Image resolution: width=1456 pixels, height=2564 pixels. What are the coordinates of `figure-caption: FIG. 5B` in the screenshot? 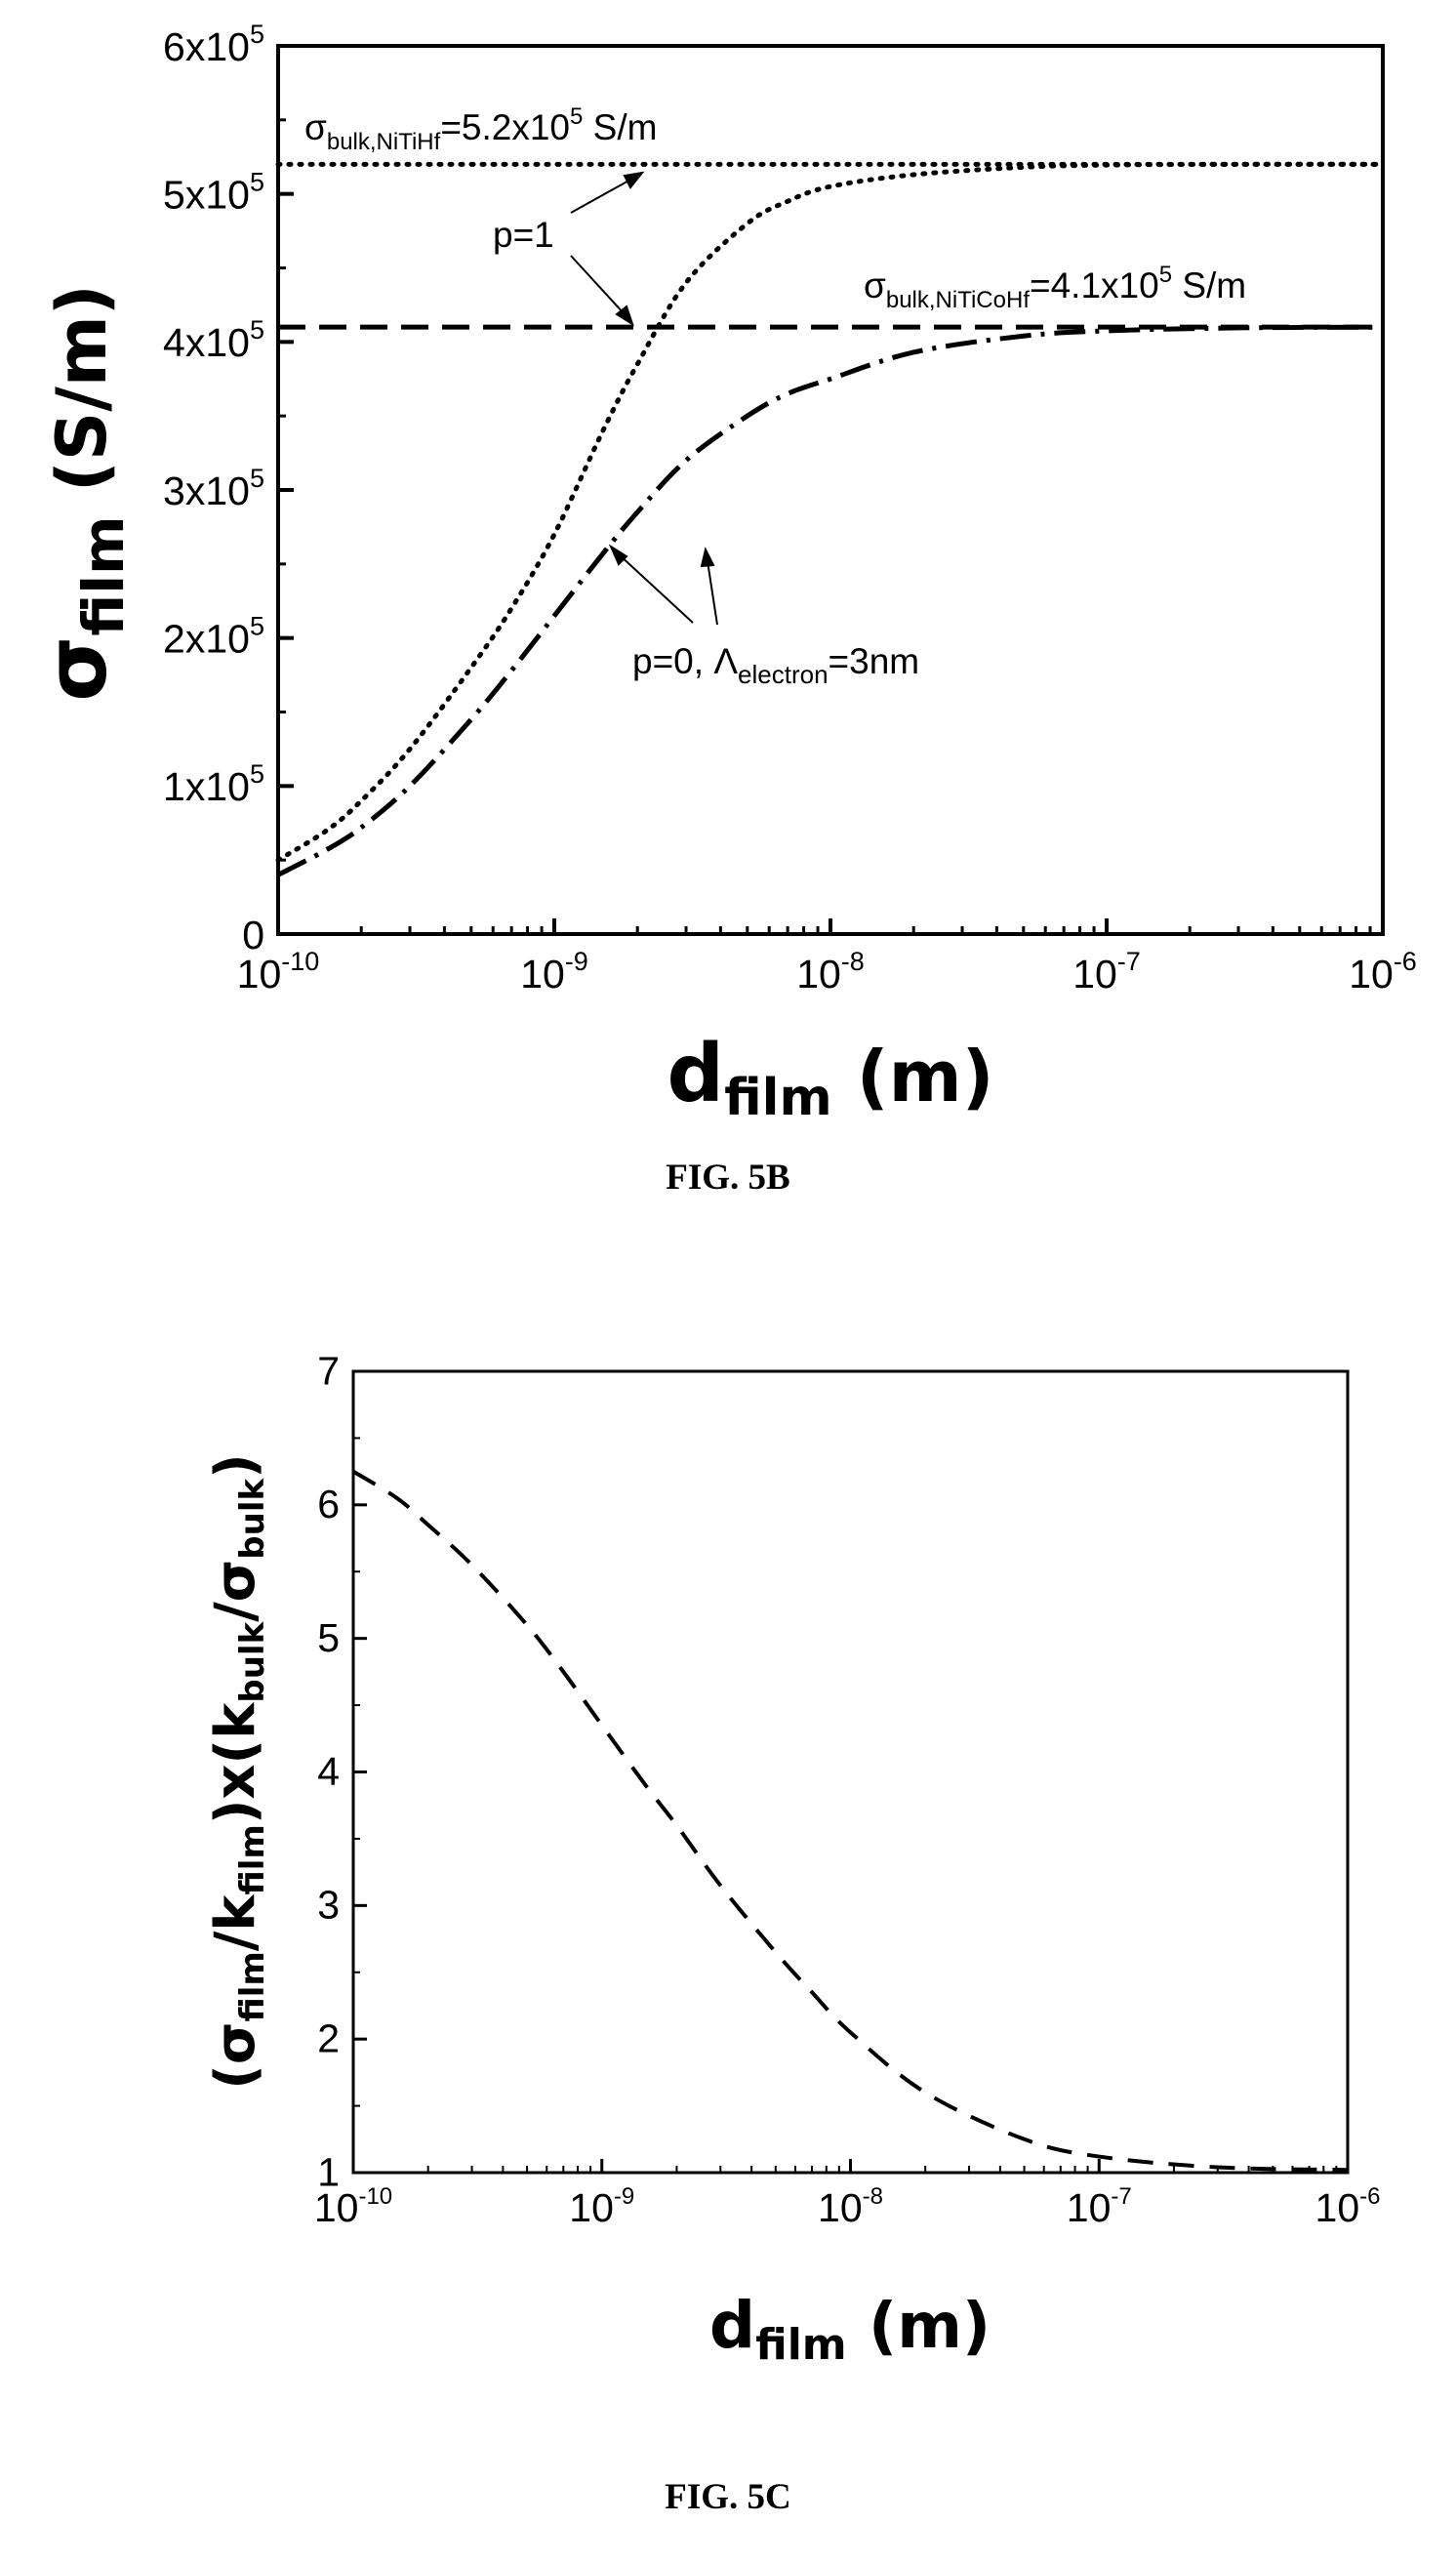 It's located at (727, 1178).